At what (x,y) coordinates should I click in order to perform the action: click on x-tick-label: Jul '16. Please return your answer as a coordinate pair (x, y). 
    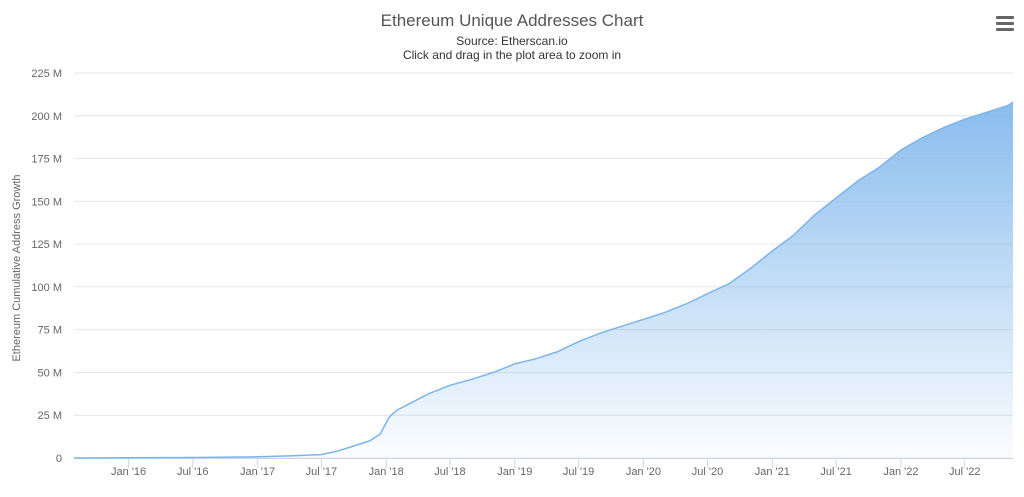
    Looking at the image, I should click on (192, 472).